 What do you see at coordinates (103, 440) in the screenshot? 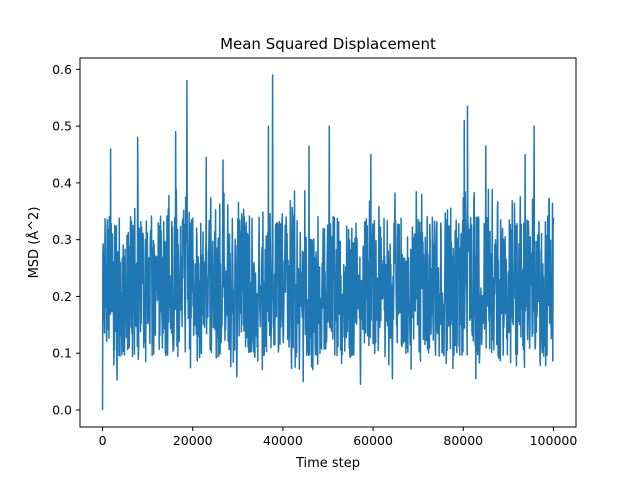
I see `x-tick-label: 0` at bounding box center [103, 440].